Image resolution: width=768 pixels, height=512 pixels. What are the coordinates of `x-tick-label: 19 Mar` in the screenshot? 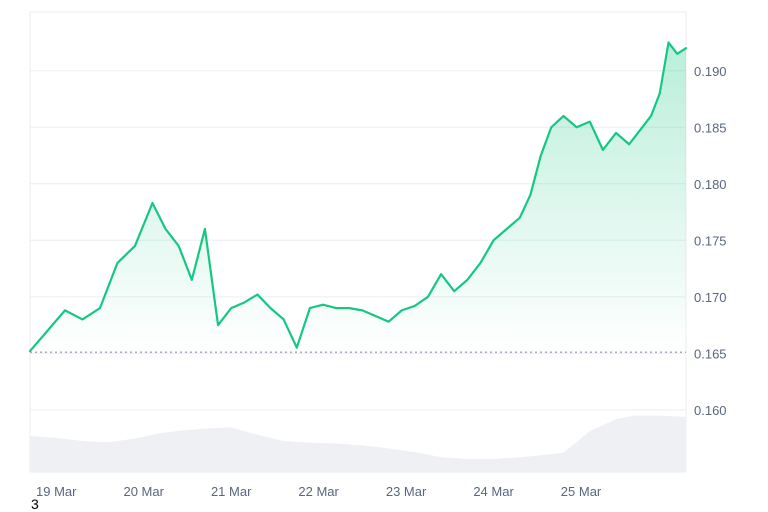 It's located at (56, 491).